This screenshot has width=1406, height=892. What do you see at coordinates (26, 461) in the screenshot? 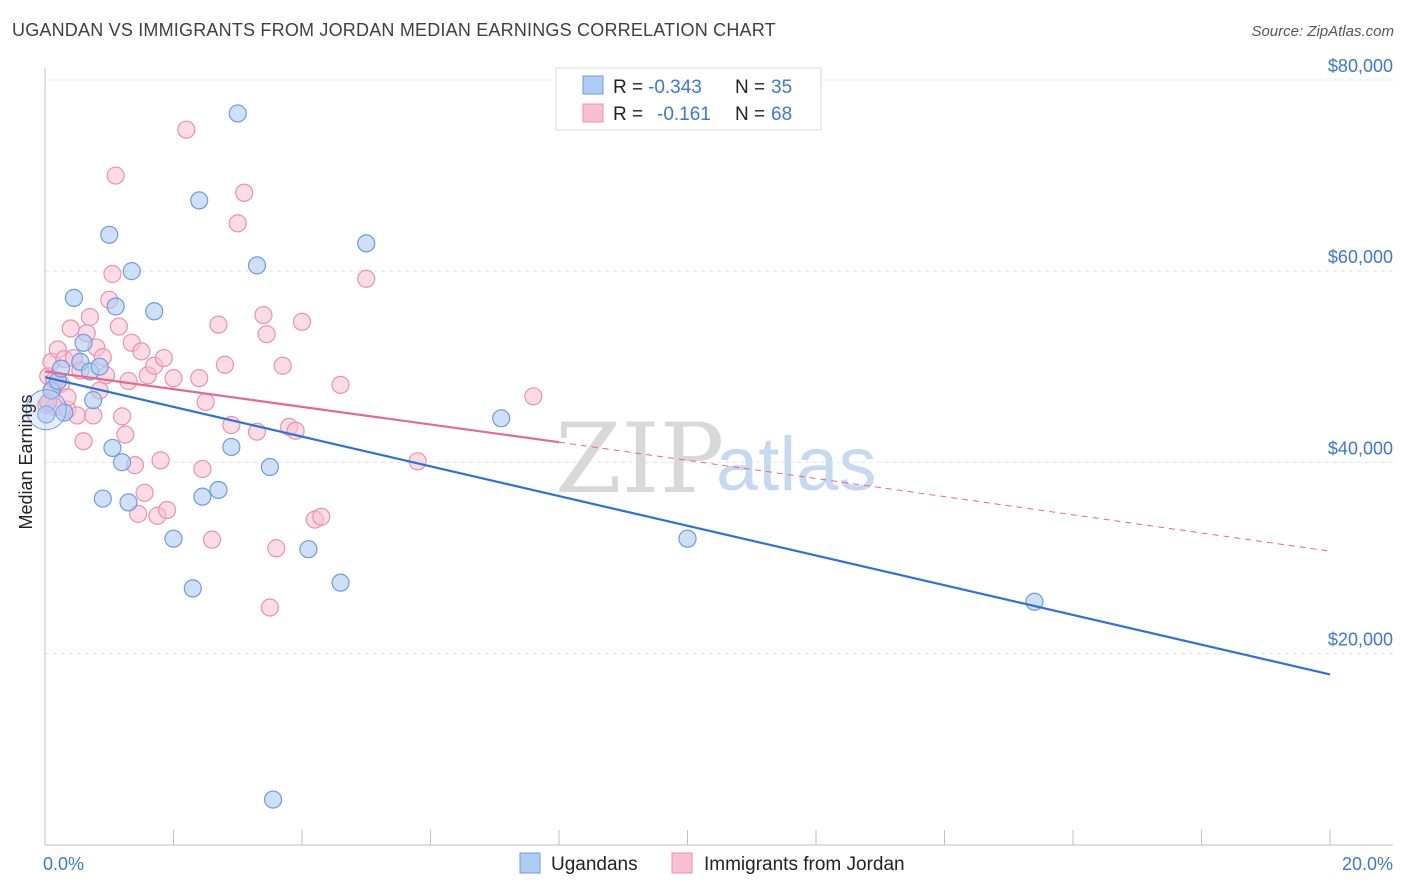
I see `y-axis-title: Median Earnings` at bounding box center [26, 461].